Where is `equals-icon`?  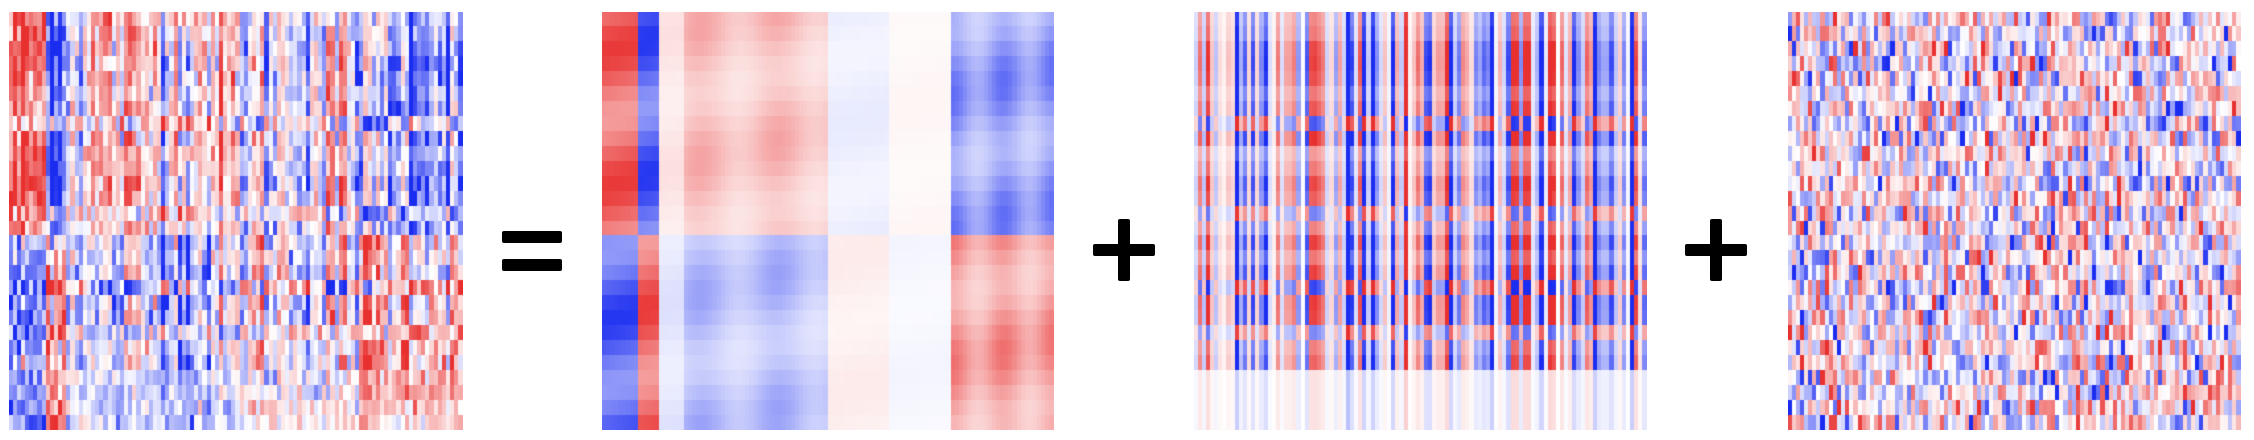
equals-icon is located at coordinates (532, 250).